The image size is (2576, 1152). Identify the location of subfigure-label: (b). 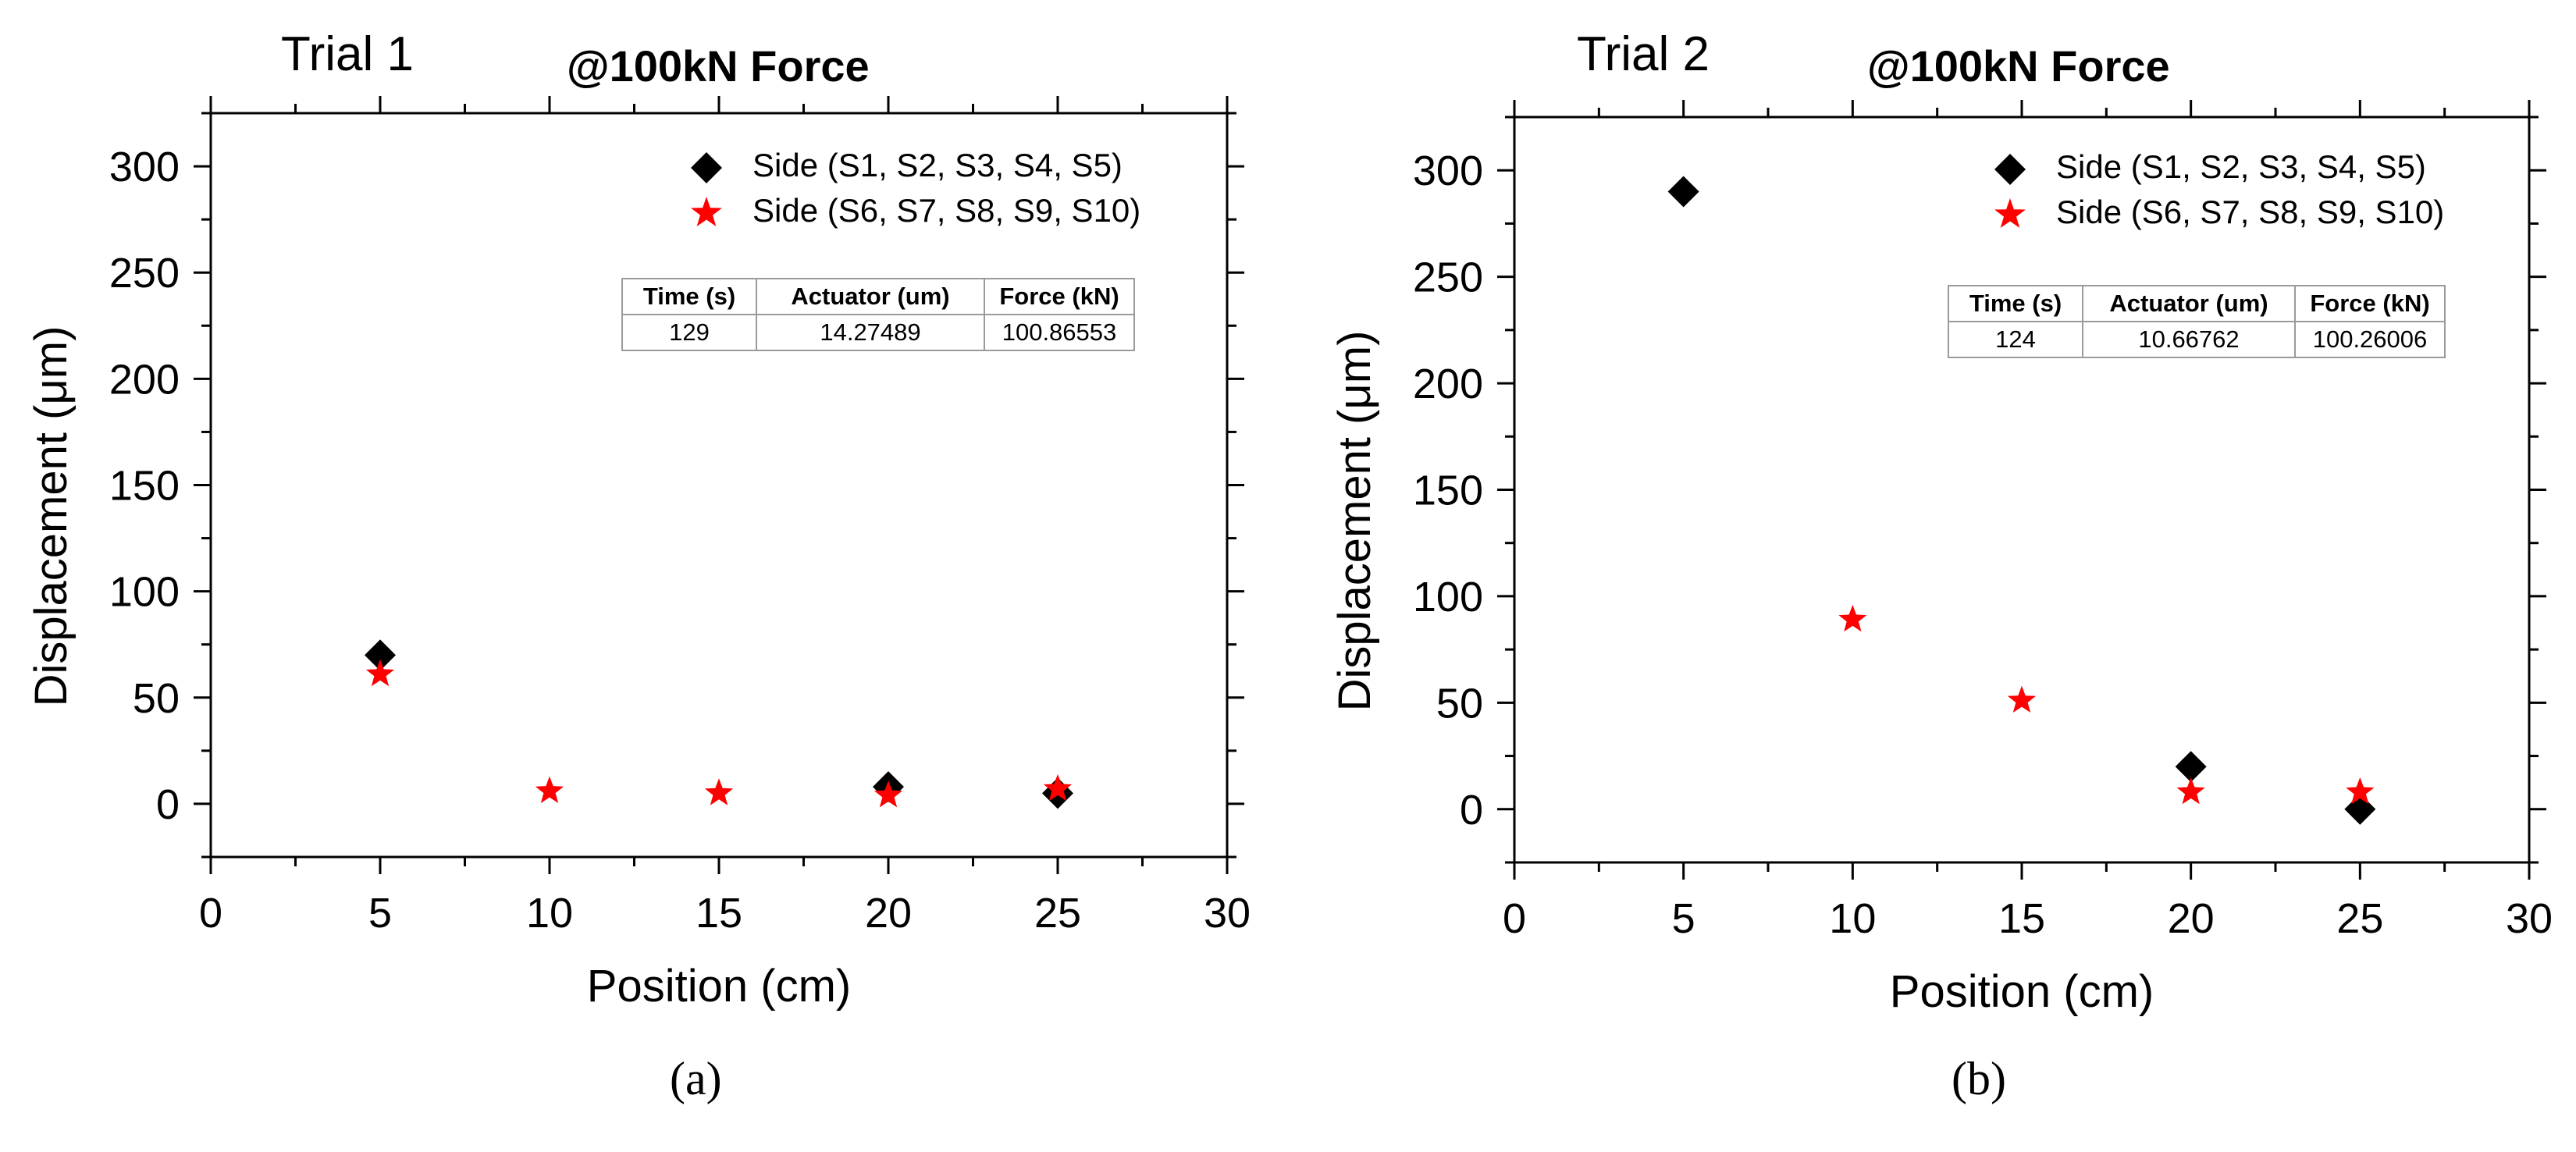
(1979, 1078).